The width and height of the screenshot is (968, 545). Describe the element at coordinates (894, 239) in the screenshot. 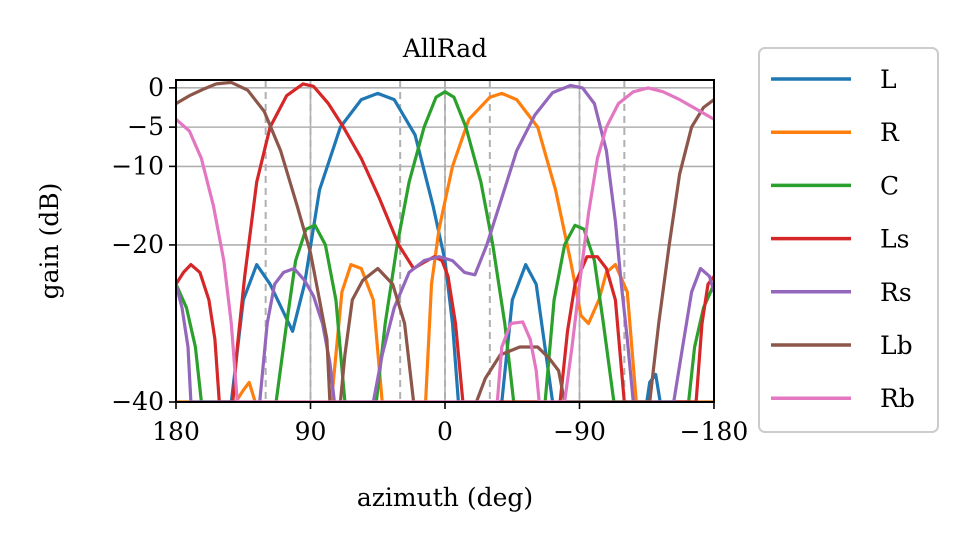

I see `legend-label-ls: Ls` at that location.